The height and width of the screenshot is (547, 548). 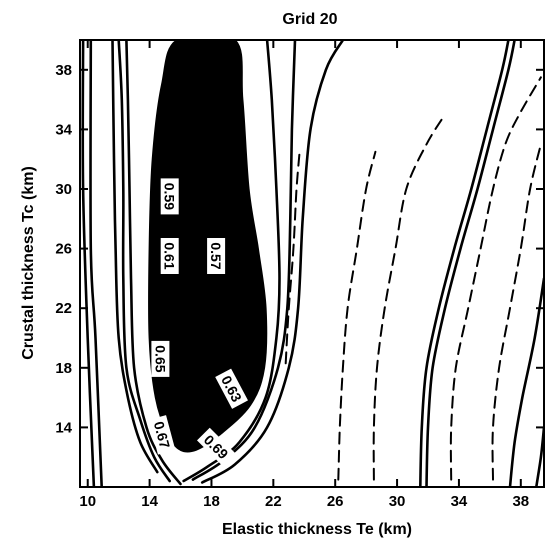 I want to click on y-axis-title: Crustal thickness Tc (km), so click(x=28, y=263).